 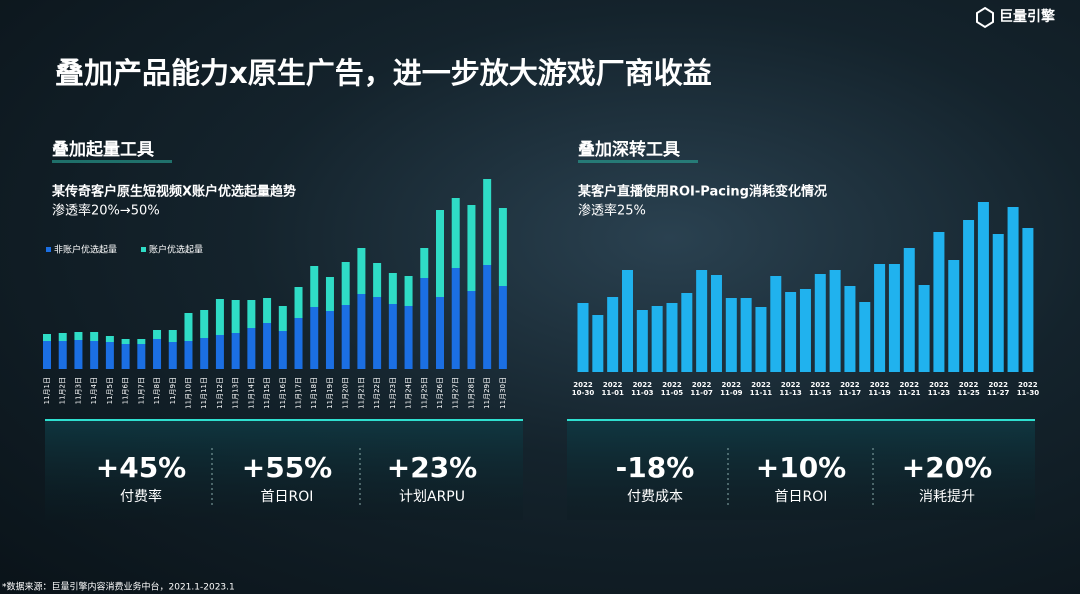 What do you see at coordinates (672, 389) in the screenshot?
I see `x-tick-label: 2022 11-05` at bounding box center [672, 389].